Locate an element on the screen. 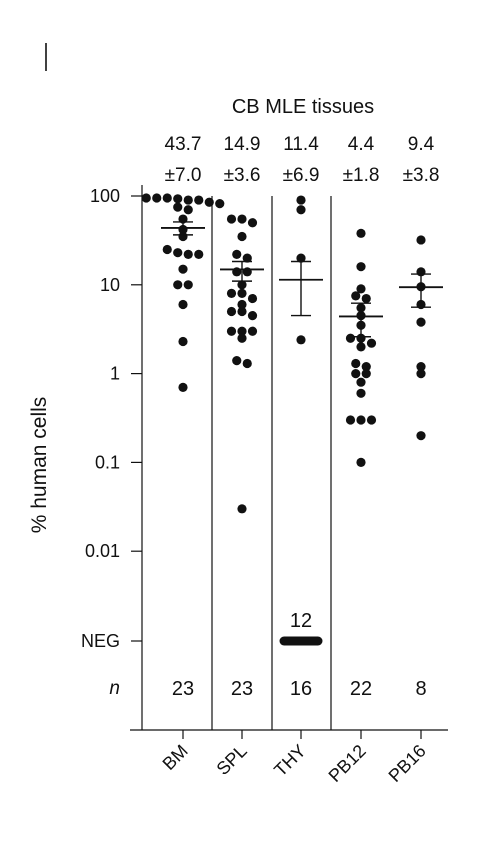 This screenshot has width=481, height=843. x-tick-label: THY is located at coordinates (290, 761).